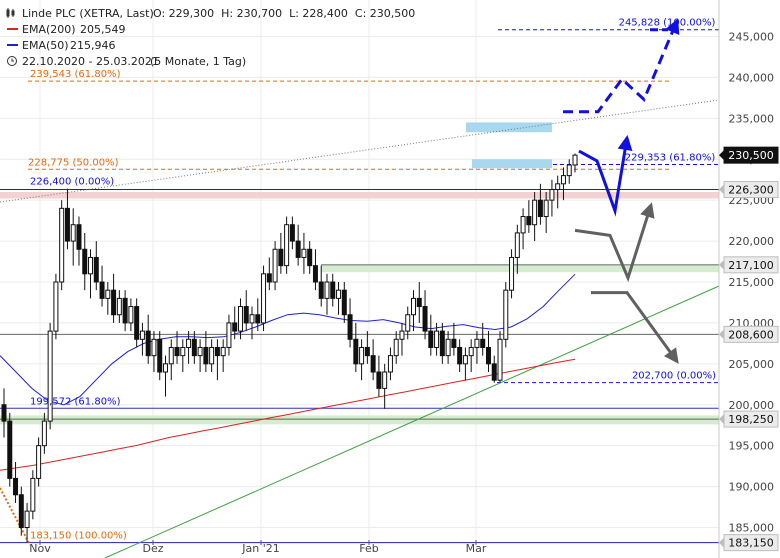  What do you see at coordinates (10, 13) in the screenshot?
I see `candlestick-icon` at bounding box center [10, 13].